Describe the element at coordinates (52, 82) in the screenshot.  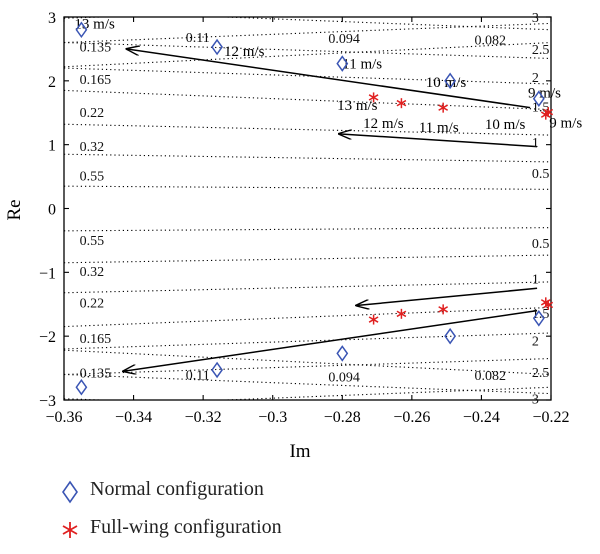
I see `y-tick-label: 2` at that location.